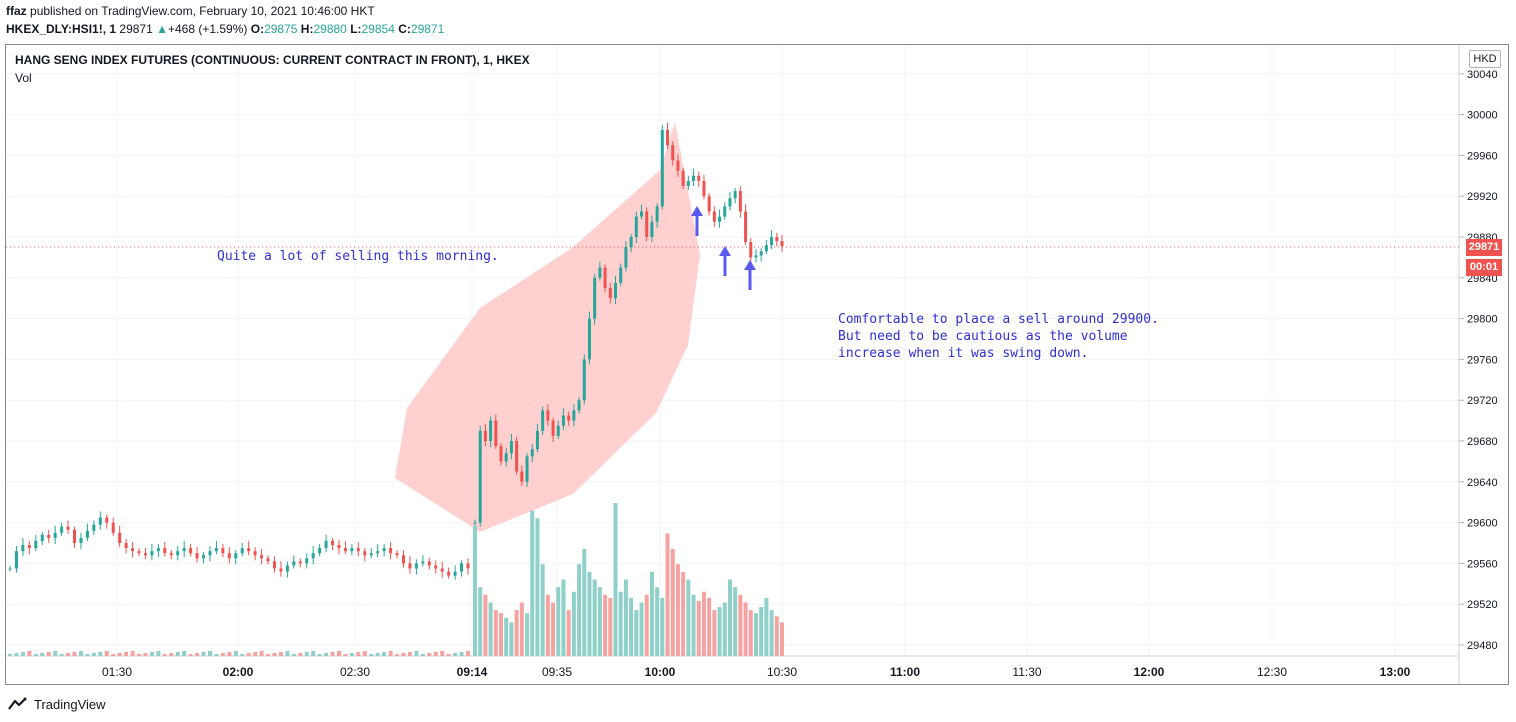 The height and width of the screenshot is (722, 1516). Describe the element at coordinates (356, 29) in the screenshot. I see `low-label: L:` at that location.